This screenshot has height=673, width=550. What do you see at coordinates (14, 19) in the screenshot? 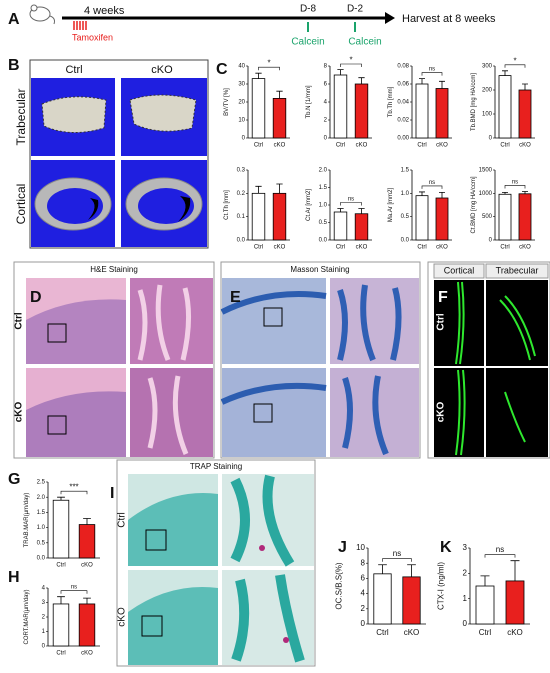
I see `panel-letter: A` at bounding box center [14, 19].